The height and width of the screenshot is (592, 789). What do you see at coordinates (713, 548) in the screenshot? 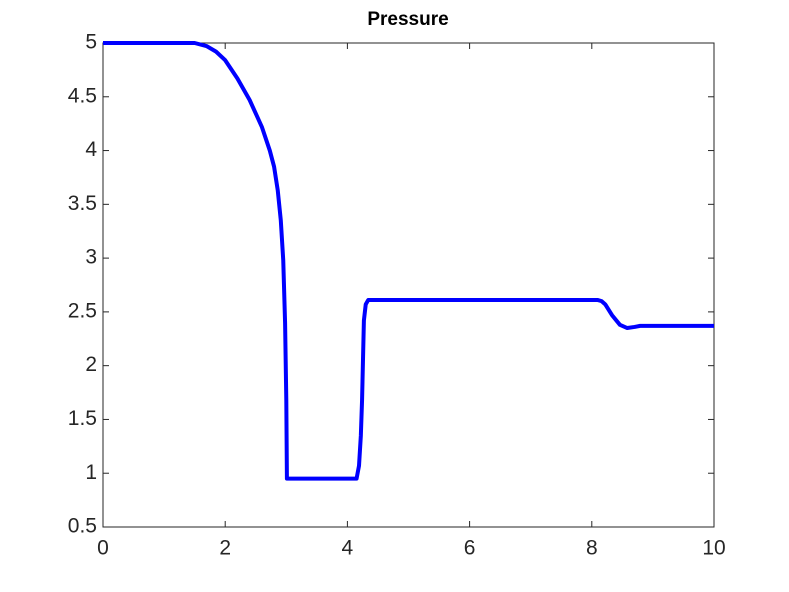
I see `x-tick-label: 10` at bounding box center [713, 548].